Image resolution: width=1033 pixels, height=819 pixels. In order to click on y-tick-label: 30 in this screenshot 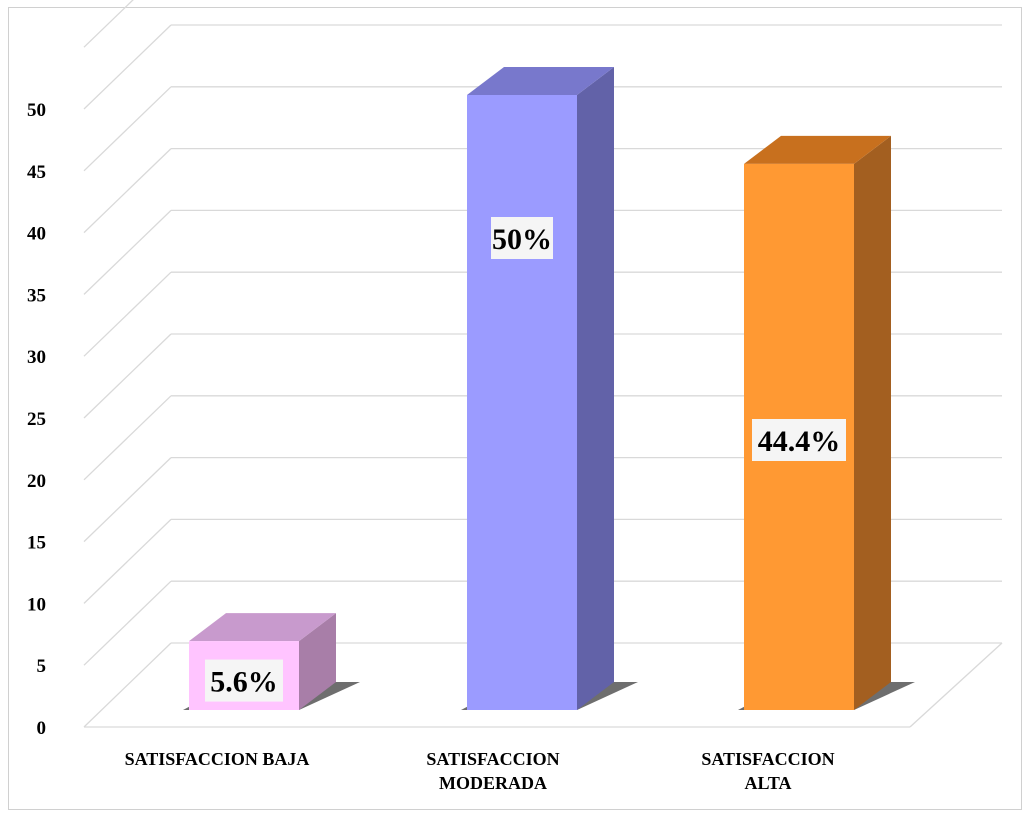, I will do `click(36, 357)`.